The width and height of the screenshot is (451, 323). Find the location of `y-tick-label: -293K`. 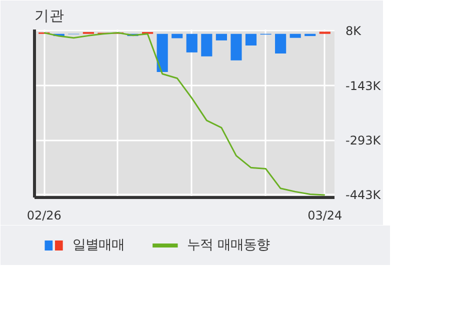

y-tick-label: -293K is located at coordinates (364, 140).